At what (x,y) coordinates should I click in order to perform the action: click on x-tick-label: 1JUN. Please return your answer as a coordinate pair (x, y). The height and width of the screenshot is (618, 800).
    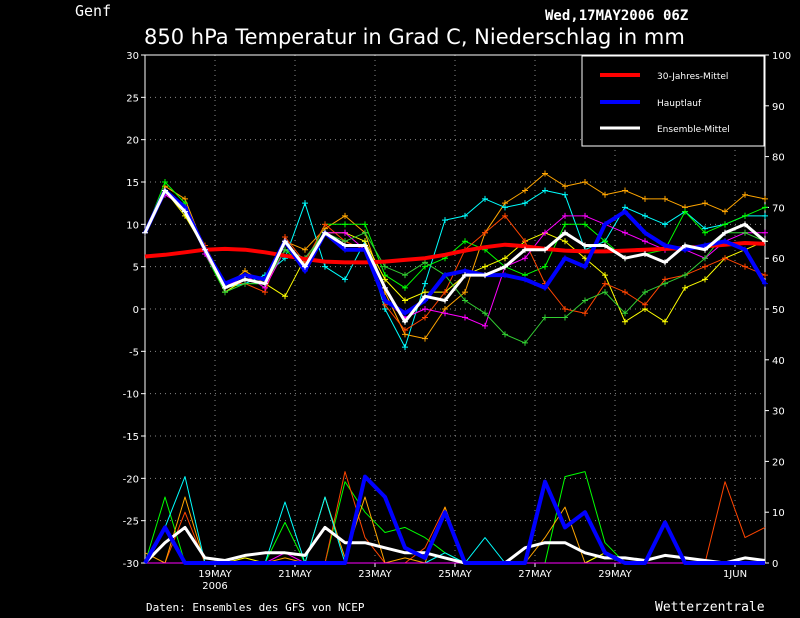
    Looking at the image, I should click on (735, 574).